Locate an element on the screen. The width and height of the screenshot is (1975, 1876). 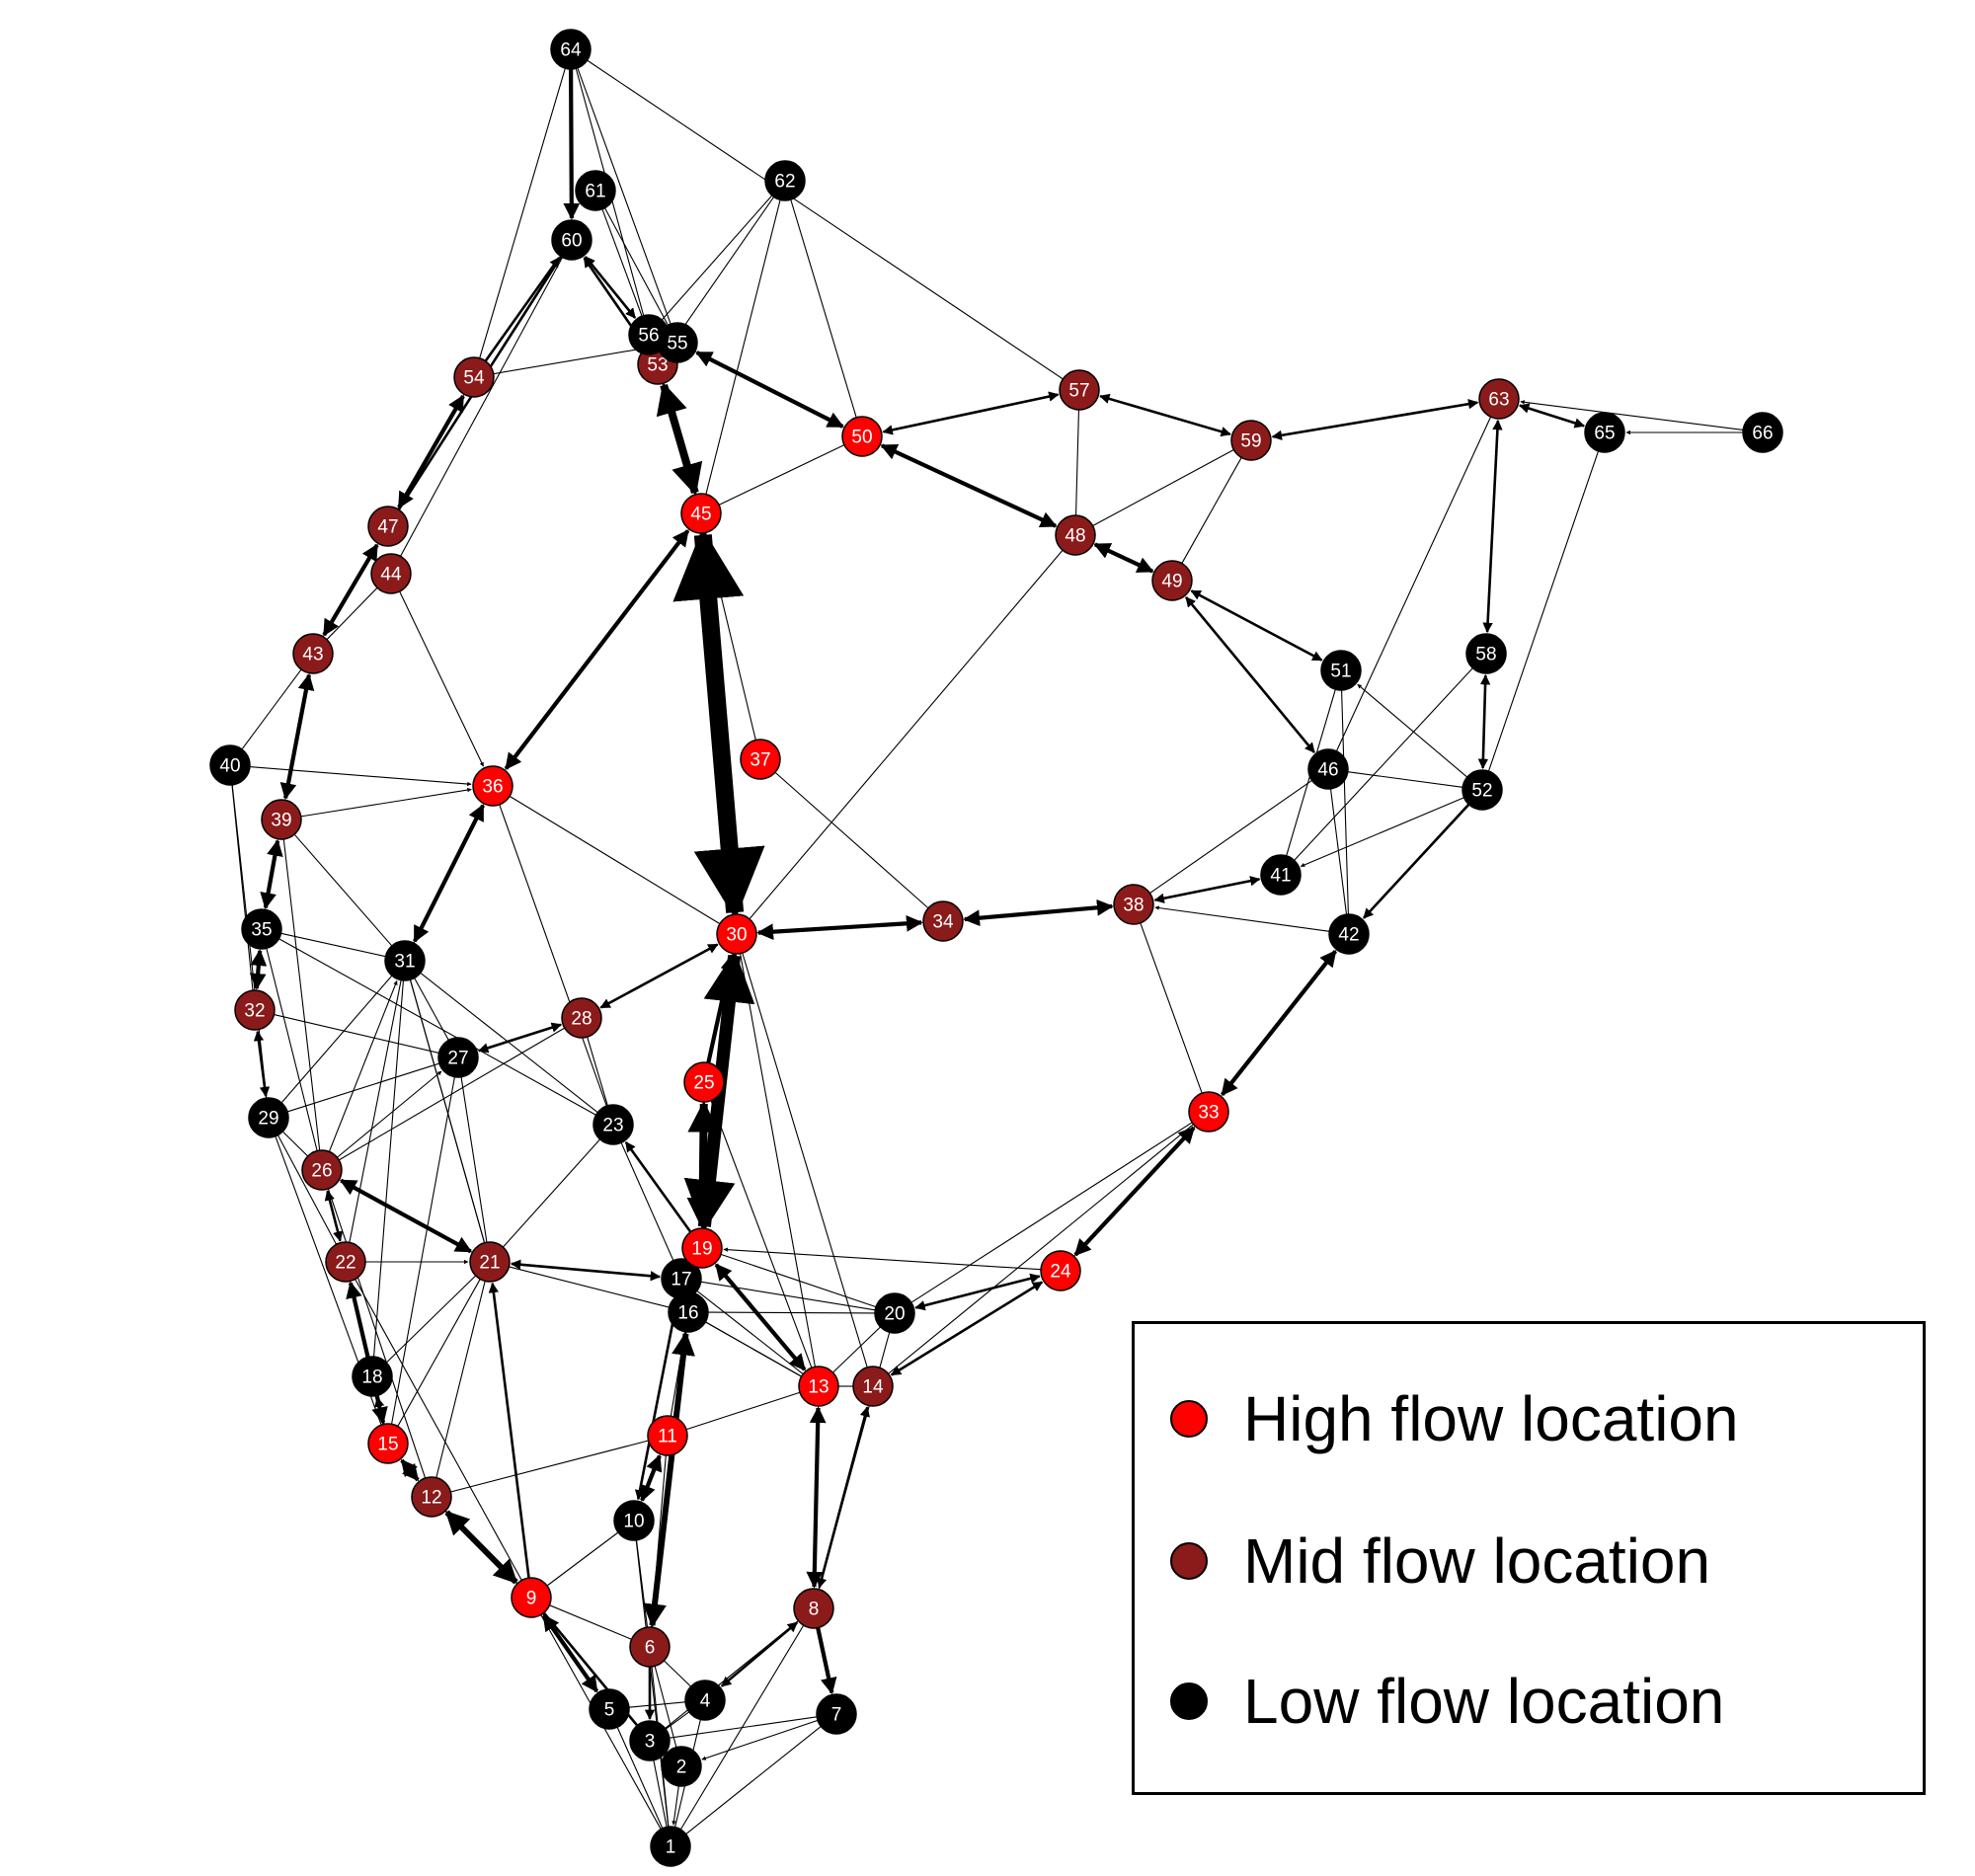
node-28: 28 is located at coordinates (581, 1018).